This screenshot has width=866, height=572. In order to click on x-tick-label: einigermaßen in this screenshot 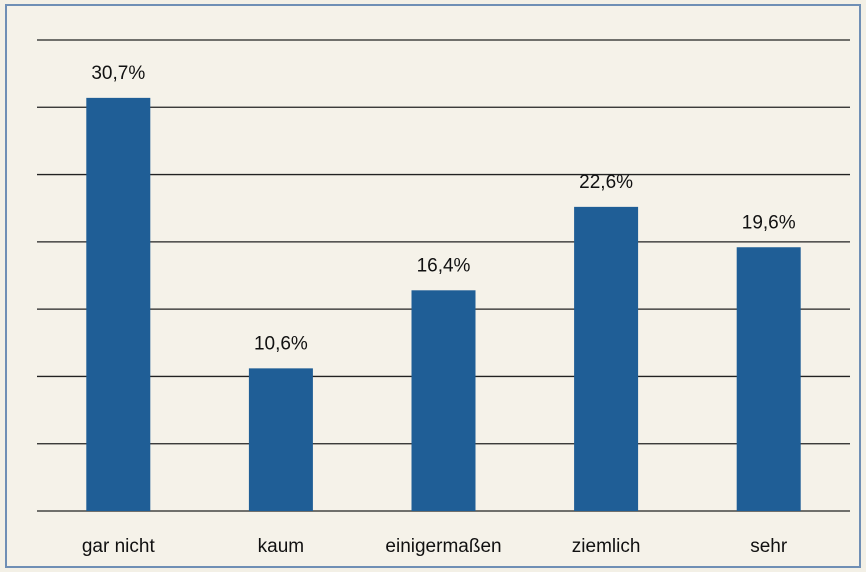, I will do `click(443, 546)`.